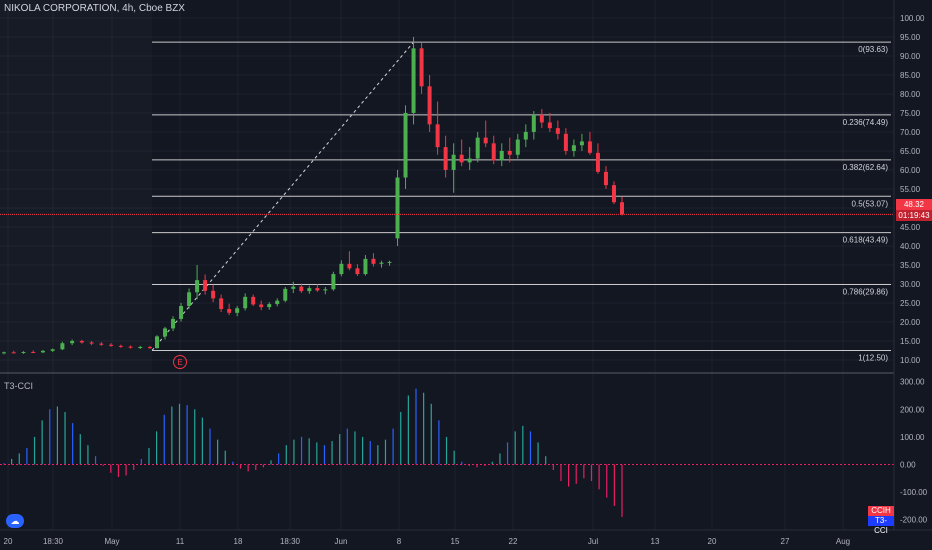 The height and width of the screenshot is (550, 932). Describe the element at coordinates (870, 203) in the screenshot. I see `fib-level-label: 0.5(53.07)` at that location.